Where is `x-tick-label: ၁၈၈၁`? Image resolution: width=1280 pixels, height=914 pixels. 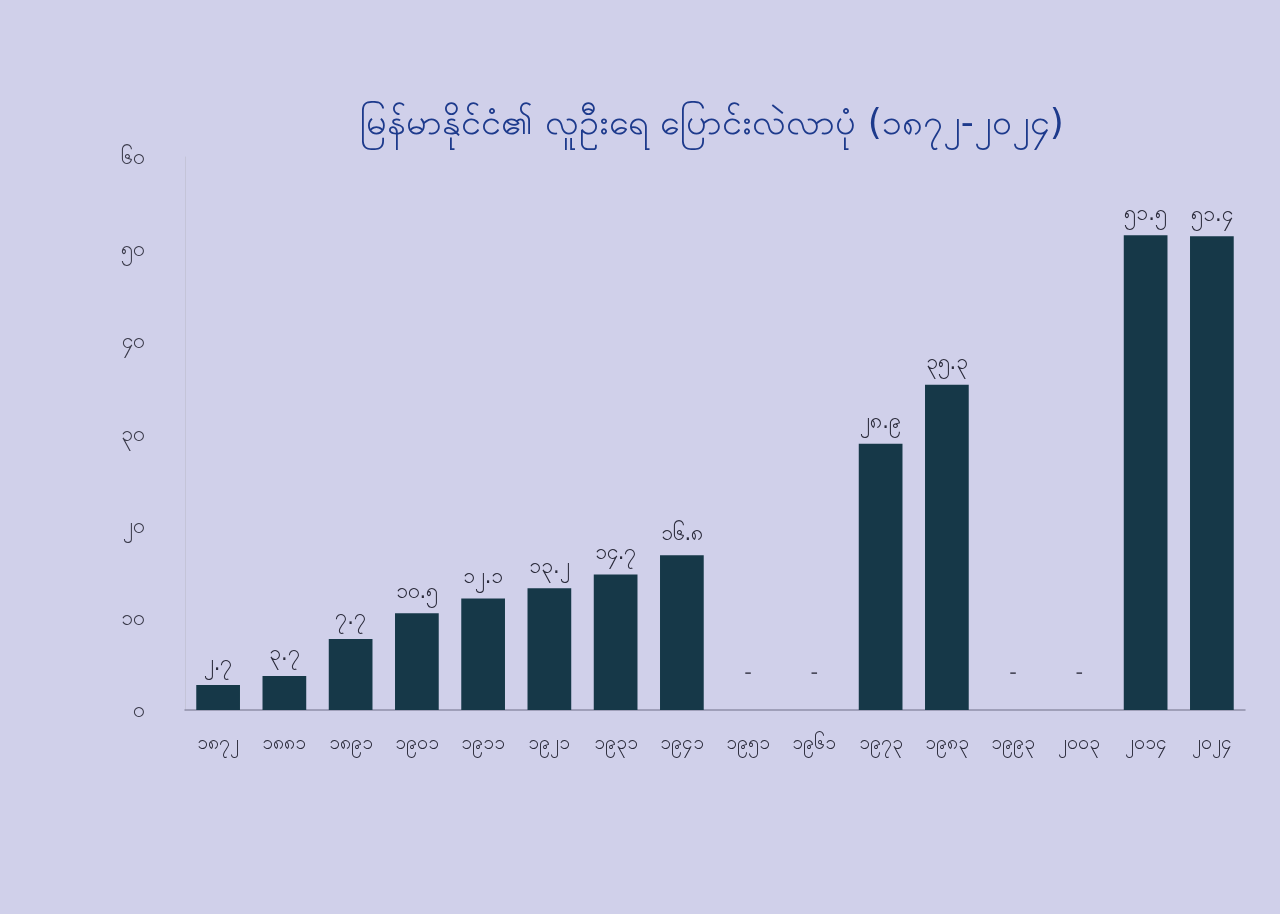
x-tick-label: ၁၈၈၁ is located at coordinates (284, 741).